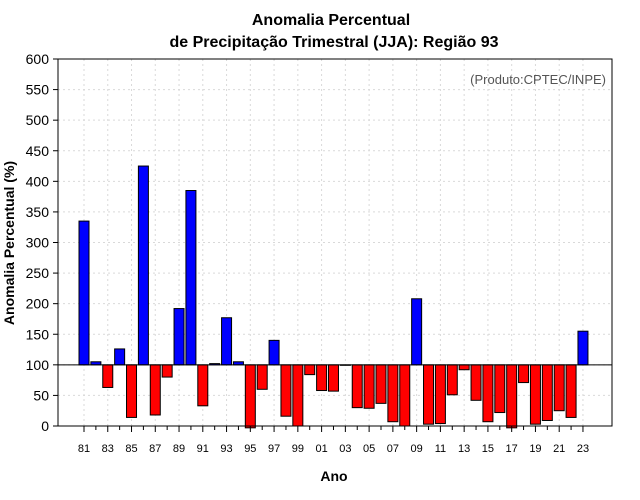 The height and width of the screenshot is (500, 640). What do you see at coordinates (179, 337) in the screenshot?
I see `bar-1989` at bounding box center [179, 337].